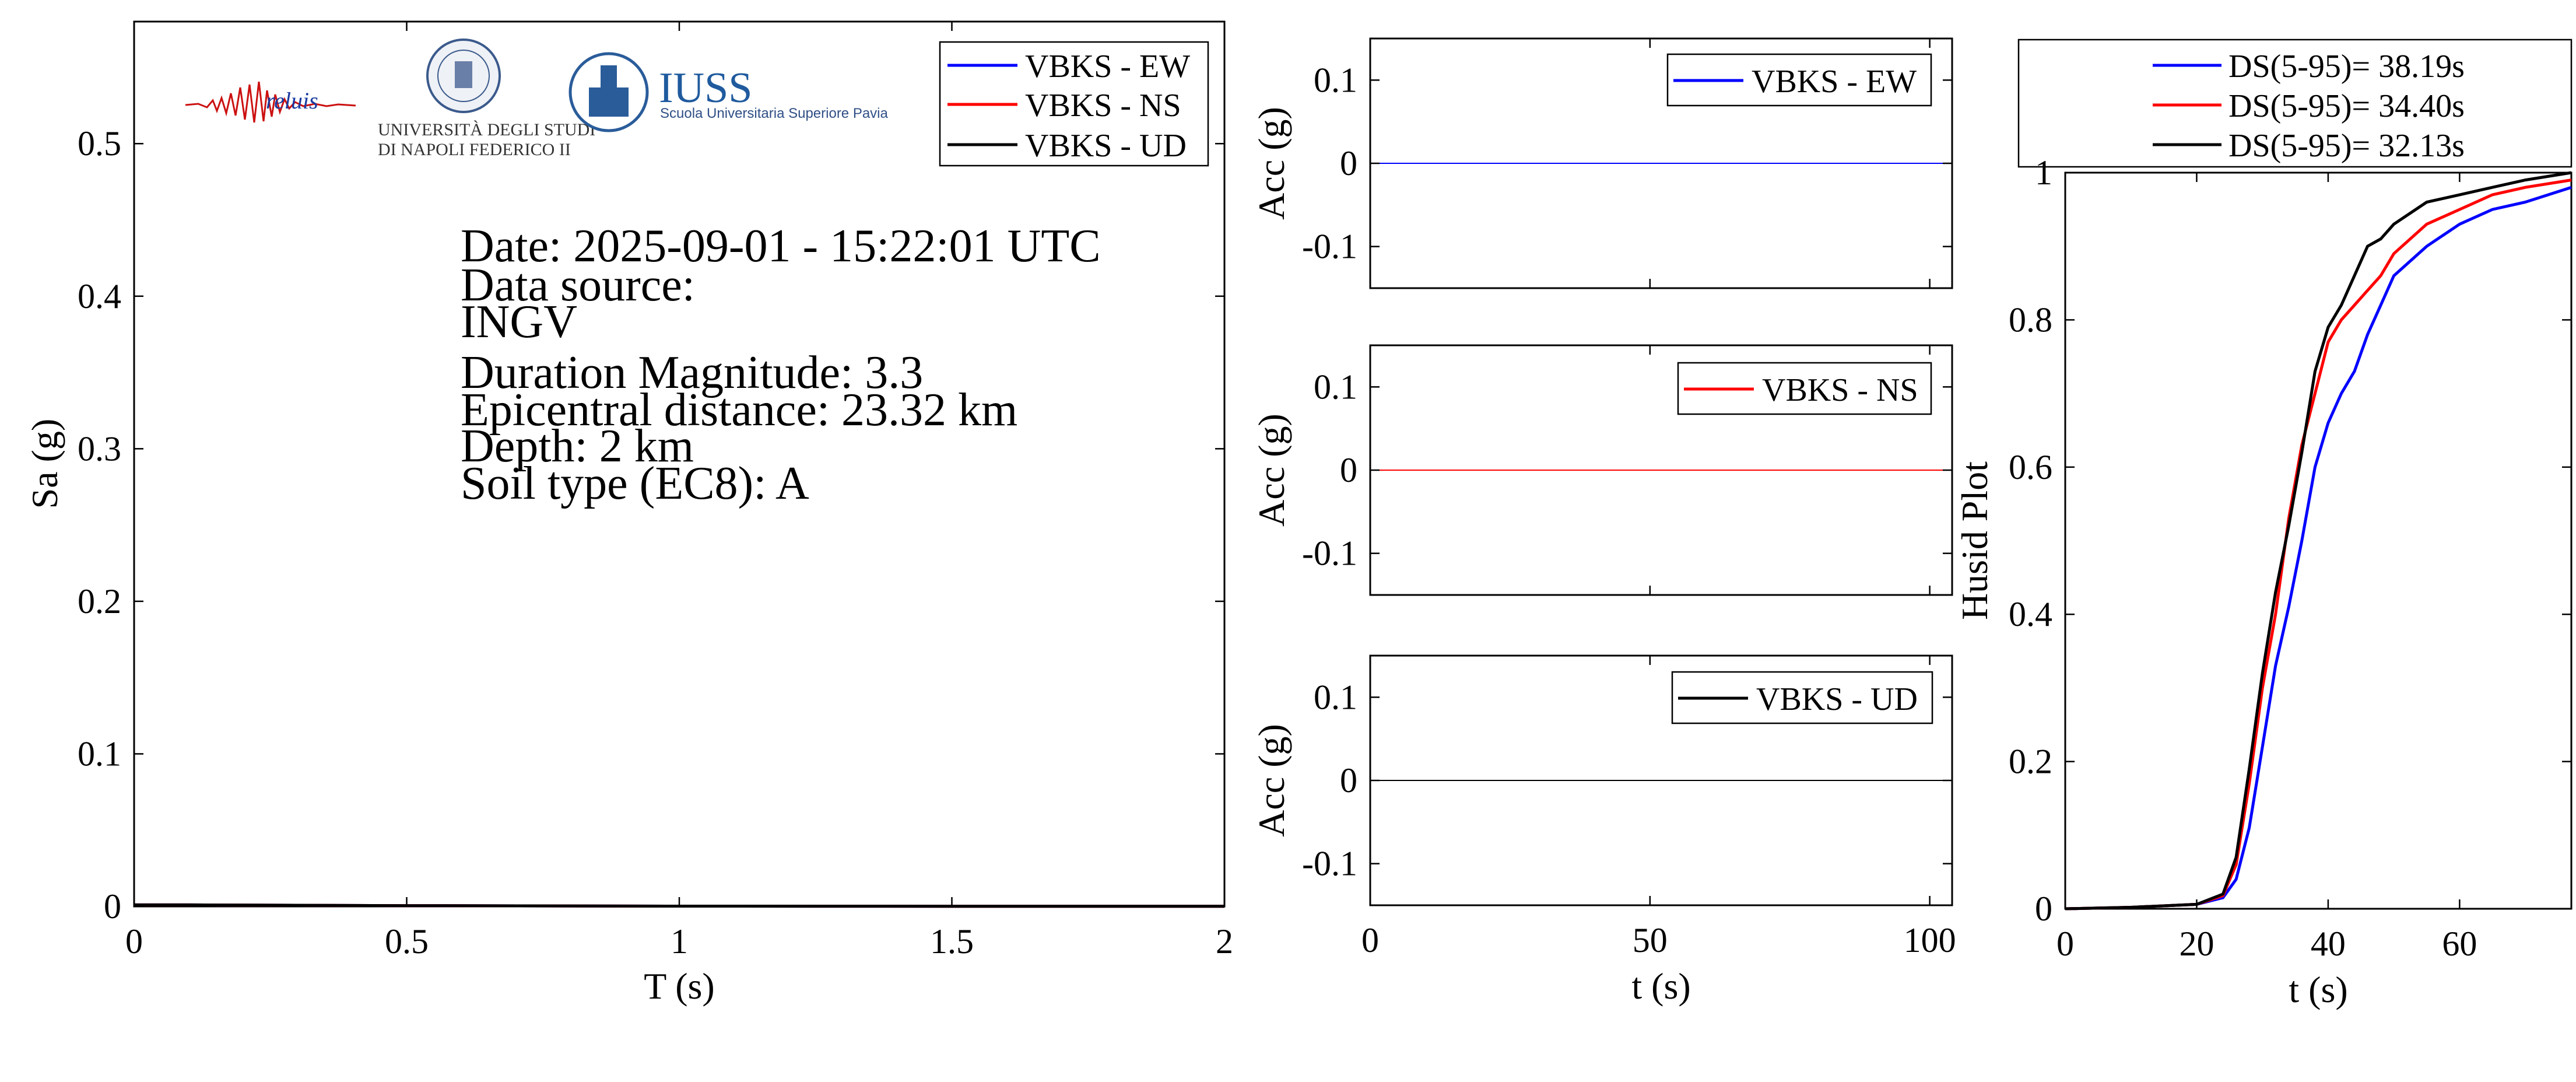 This screenshot has width=2576, height=1082. What do you see at coordinates (99, 448) in the screenshot?
I see `spectrum-ytick-label: 0.3` at bounding box center [99, 448].